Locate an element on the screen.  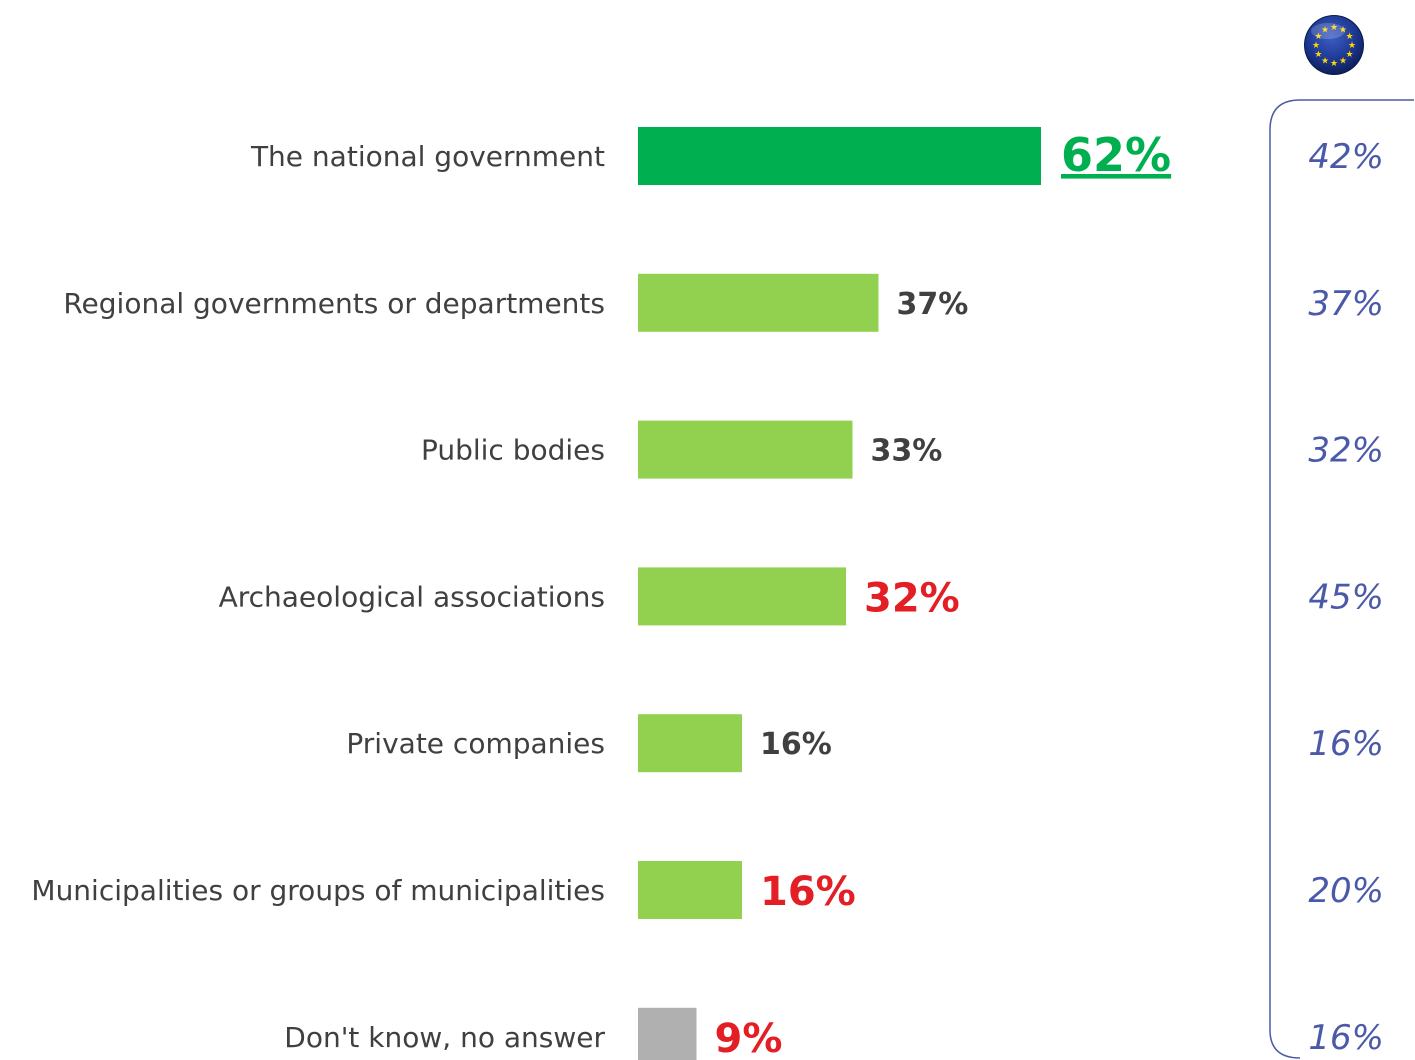
category-label: Regional governments or departments is located at coordinates (334, 303).